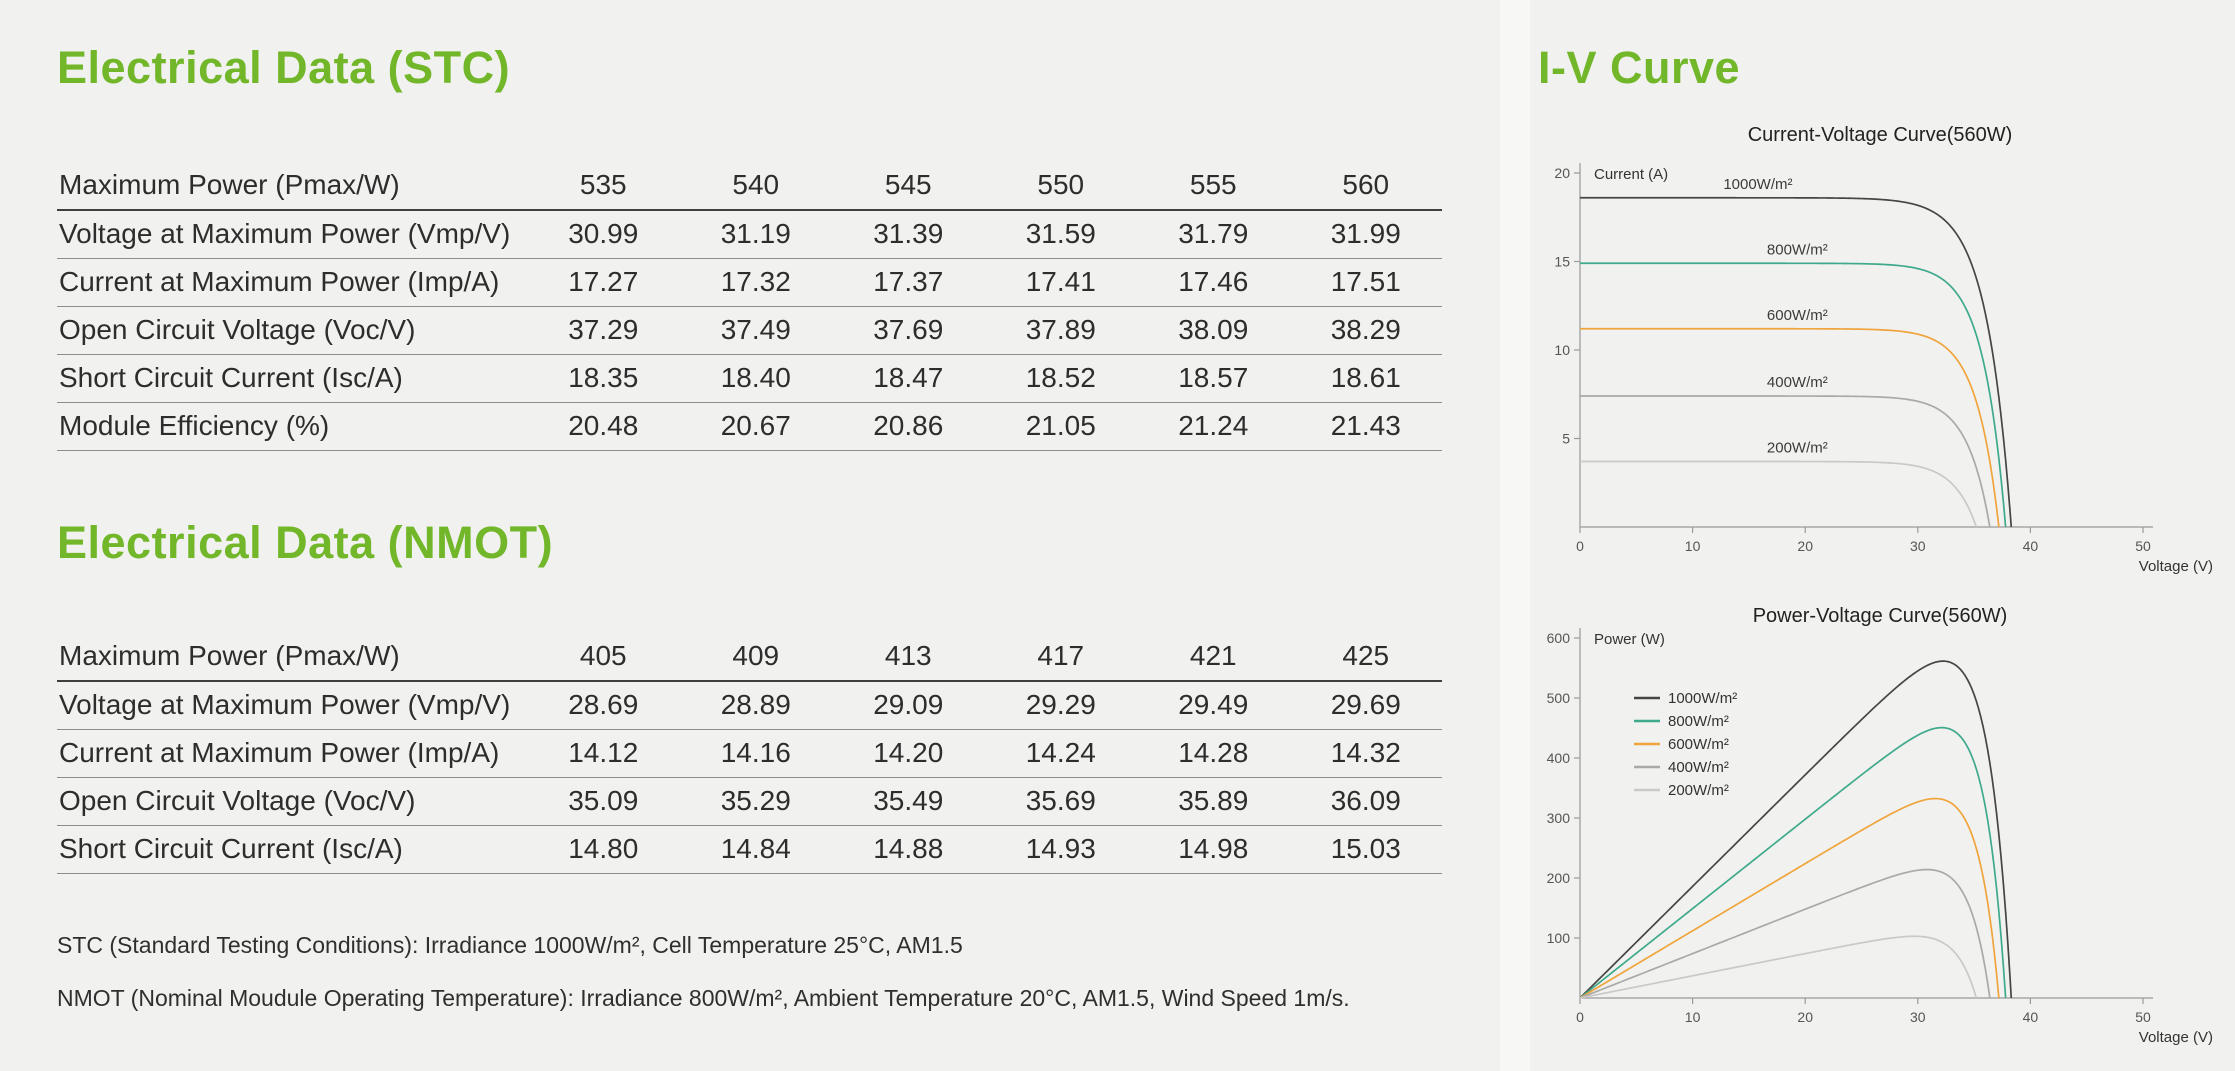 The image size is (2235, 1071). What do you see at coordinates (1797, 315) in the screenshot?
I see `curve-label: 600W/m²` at bounding box center [1797, 315].